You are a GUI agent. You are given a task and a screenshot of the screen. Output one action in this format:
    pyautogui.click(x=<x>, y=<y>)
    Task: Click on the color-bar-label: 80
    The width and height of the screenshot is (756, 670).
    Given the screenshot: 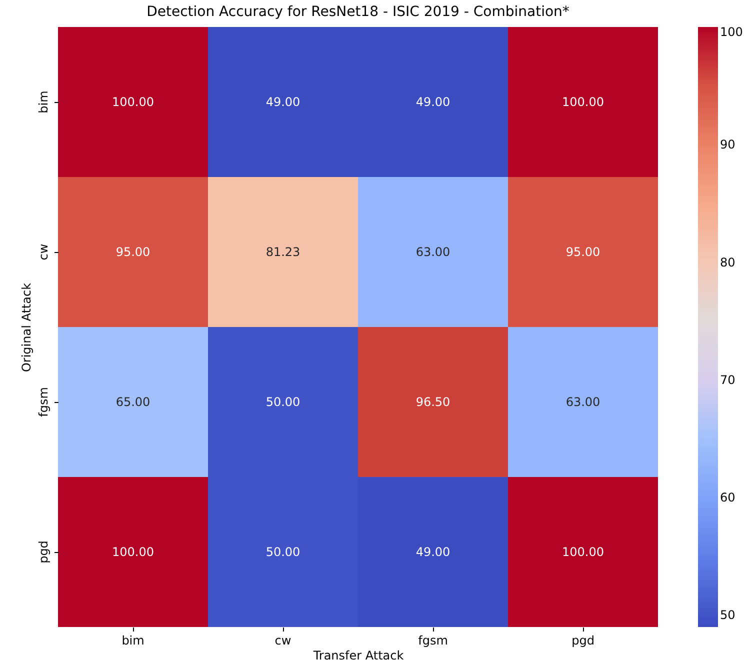 What is the action you would take?
    pyautogui.click(x=728, y=262)
    